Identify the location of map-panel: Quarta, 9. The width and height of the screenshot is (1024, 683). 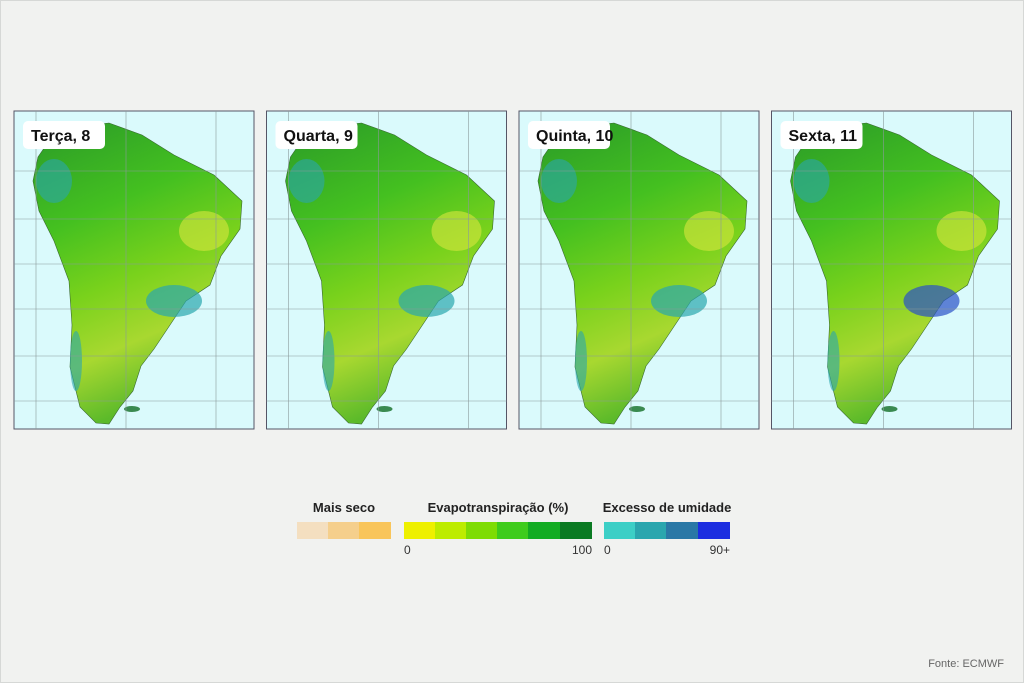
(386, 270).